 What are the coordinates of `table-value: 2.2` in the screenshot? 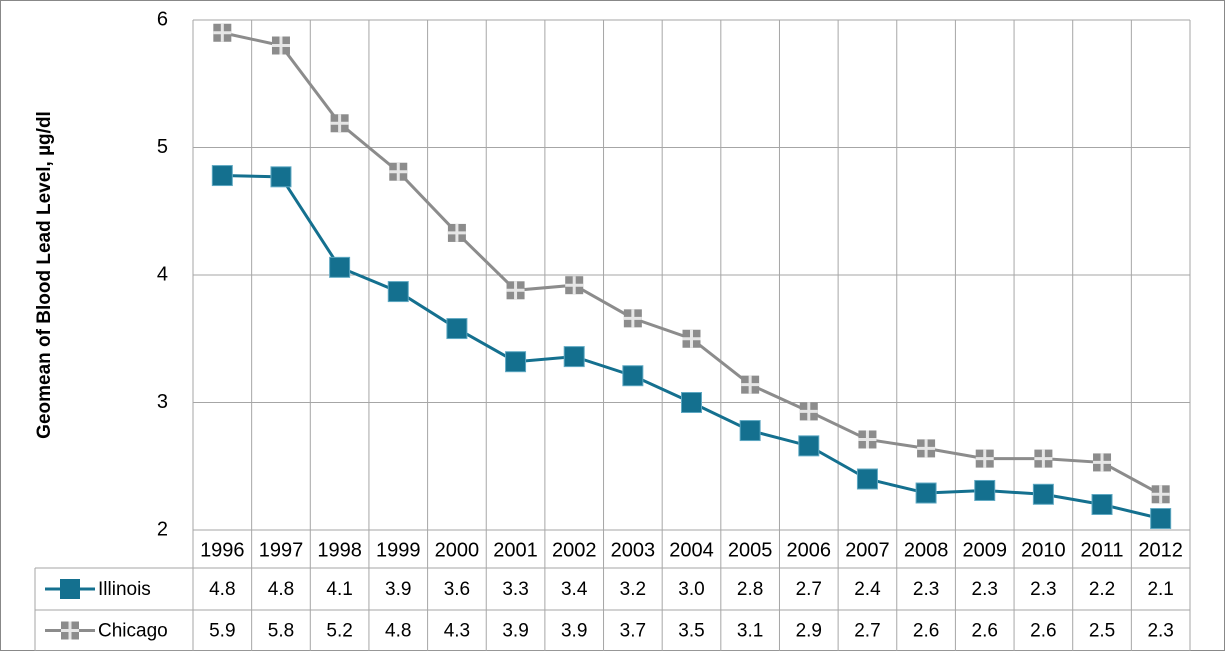 It's located at (1102, 589).